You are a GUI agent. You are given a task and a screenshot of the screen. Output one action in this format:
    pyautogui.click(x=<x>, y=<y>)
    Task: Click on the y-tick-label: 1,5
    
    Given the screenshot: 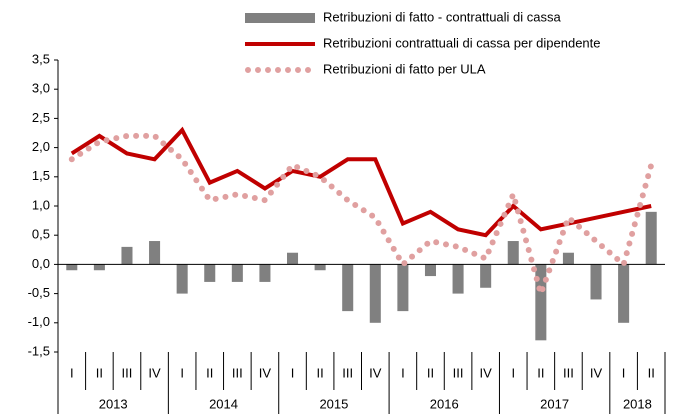 What is the action you would take?
    pyautogui.click(x=41, y=175)
    